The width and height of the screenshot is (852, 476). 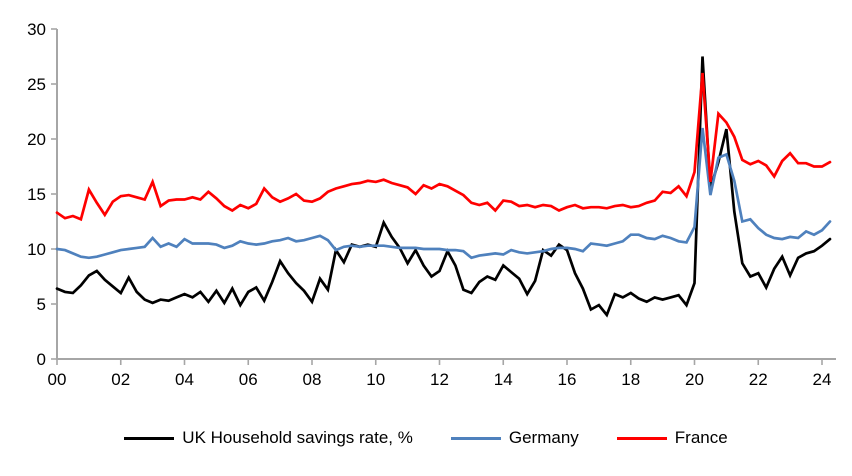 I want to click on y-tick-label: 0, so click(x=41, y=359).